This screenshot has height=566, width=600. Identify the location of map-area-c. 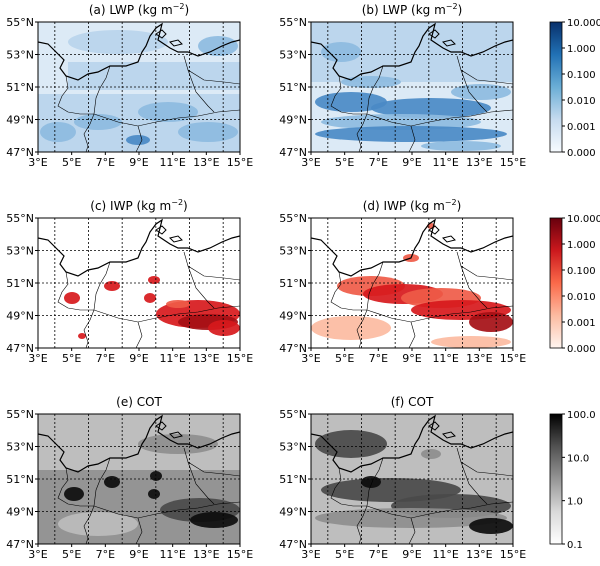
(139, 283).